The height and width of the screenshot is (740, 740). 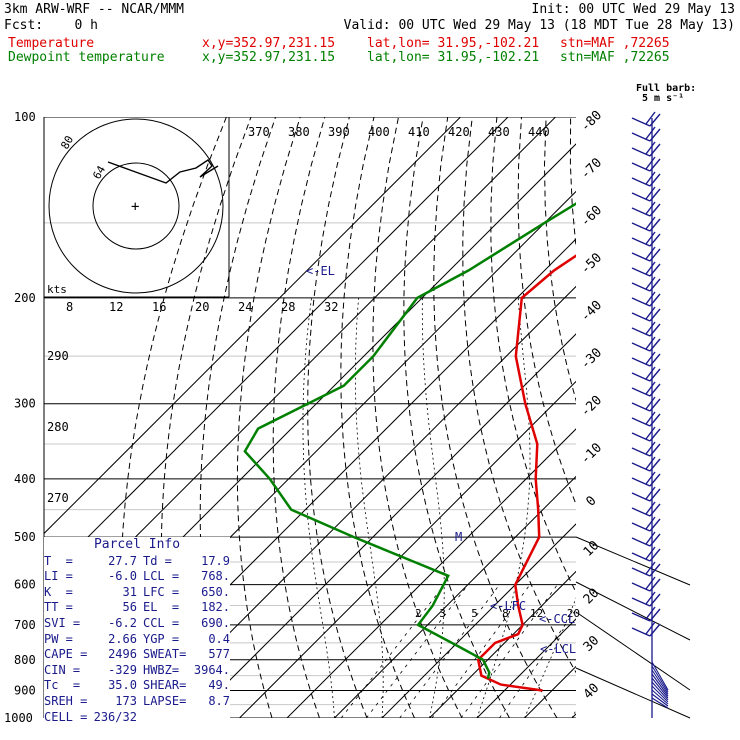 I want to click on parcel-info-value: 27.7, so click(x=122, y=560).